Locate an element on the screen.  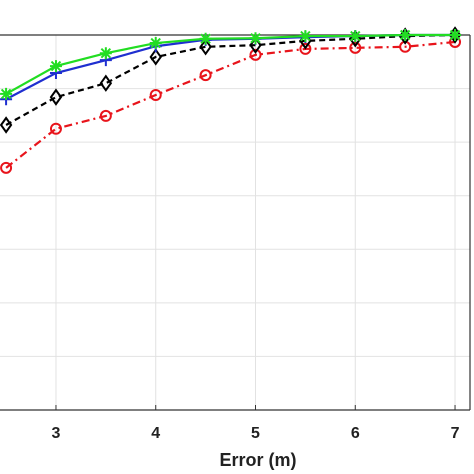
x-tick-label: 5 is located at coordinates (255, 433).